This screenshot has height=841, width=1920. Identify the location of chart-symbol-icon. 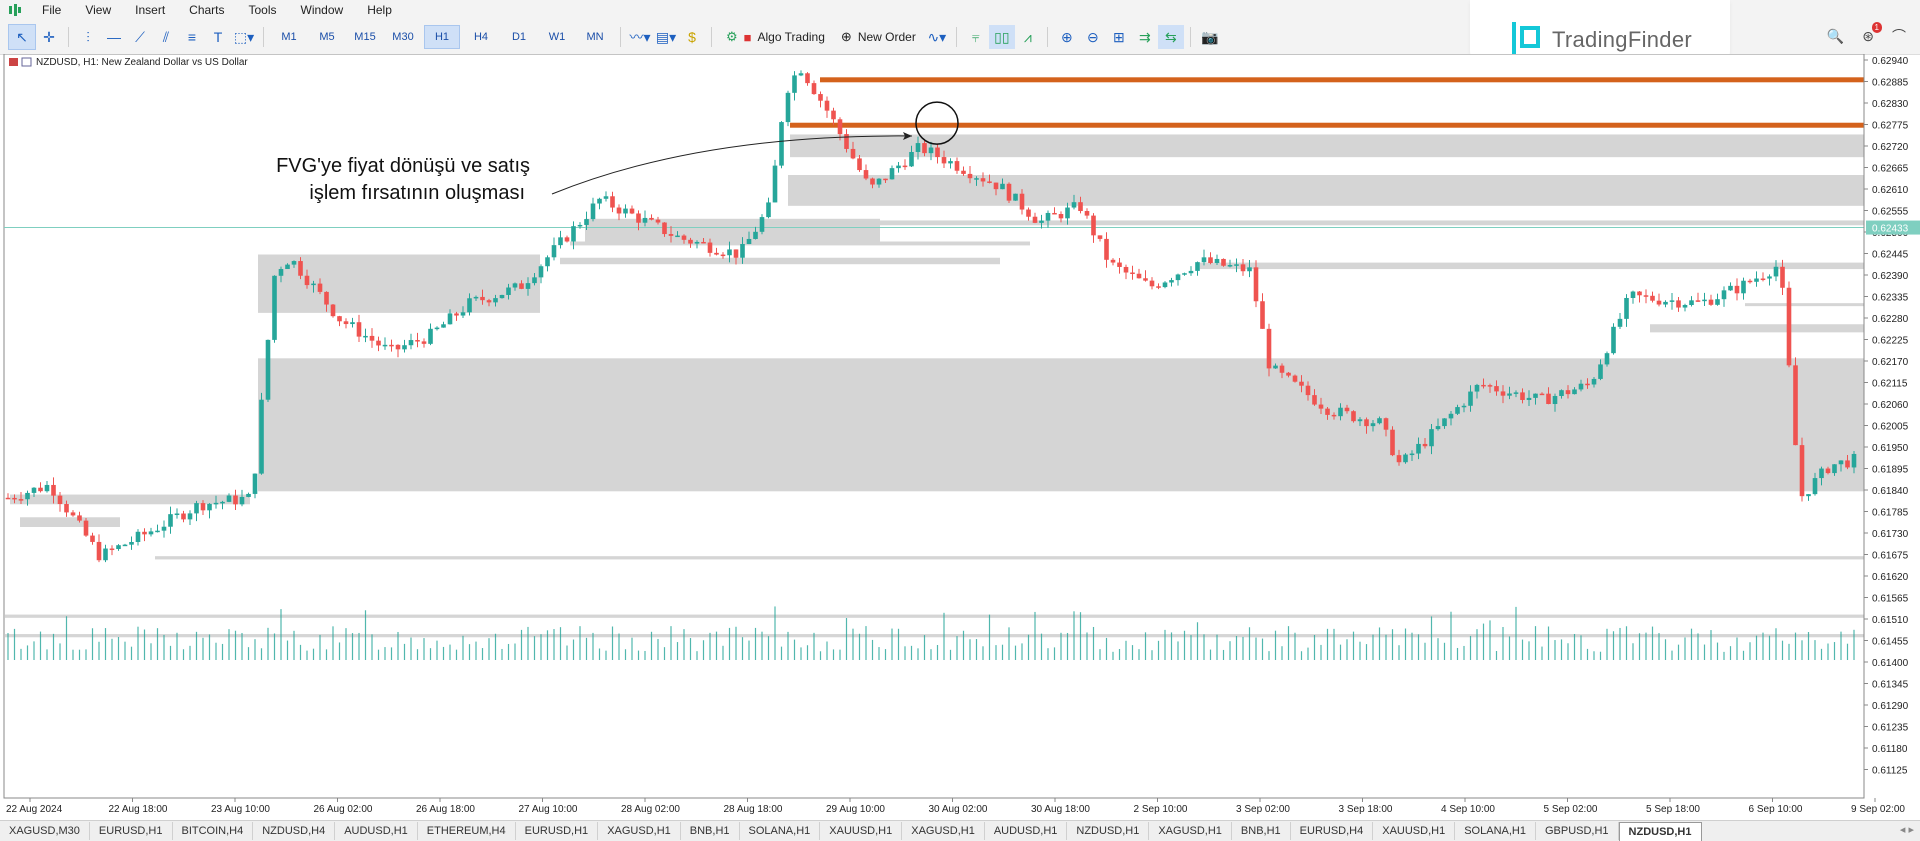
(13, 62).